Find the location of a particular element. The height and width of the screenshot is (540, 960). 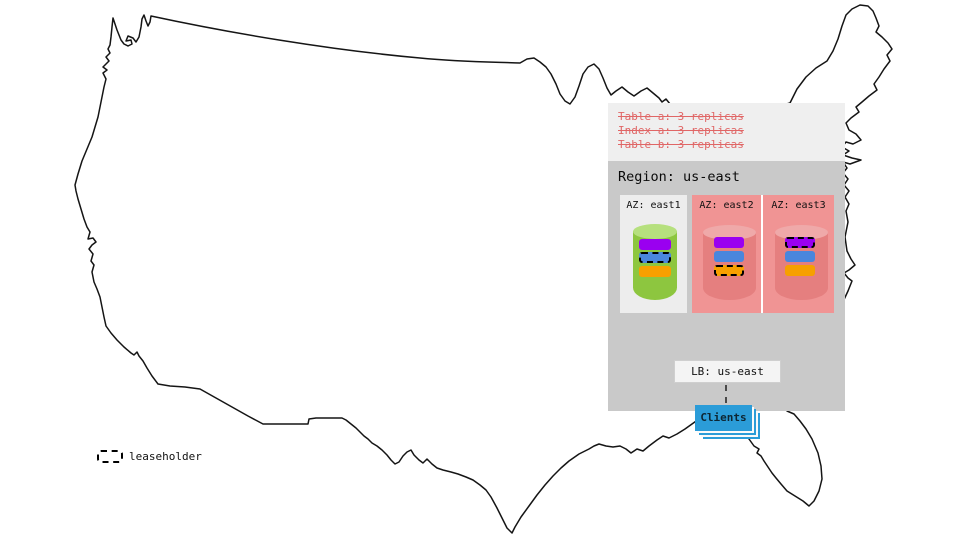

legend-label: leaseholder is located at coordinates (165, 456).